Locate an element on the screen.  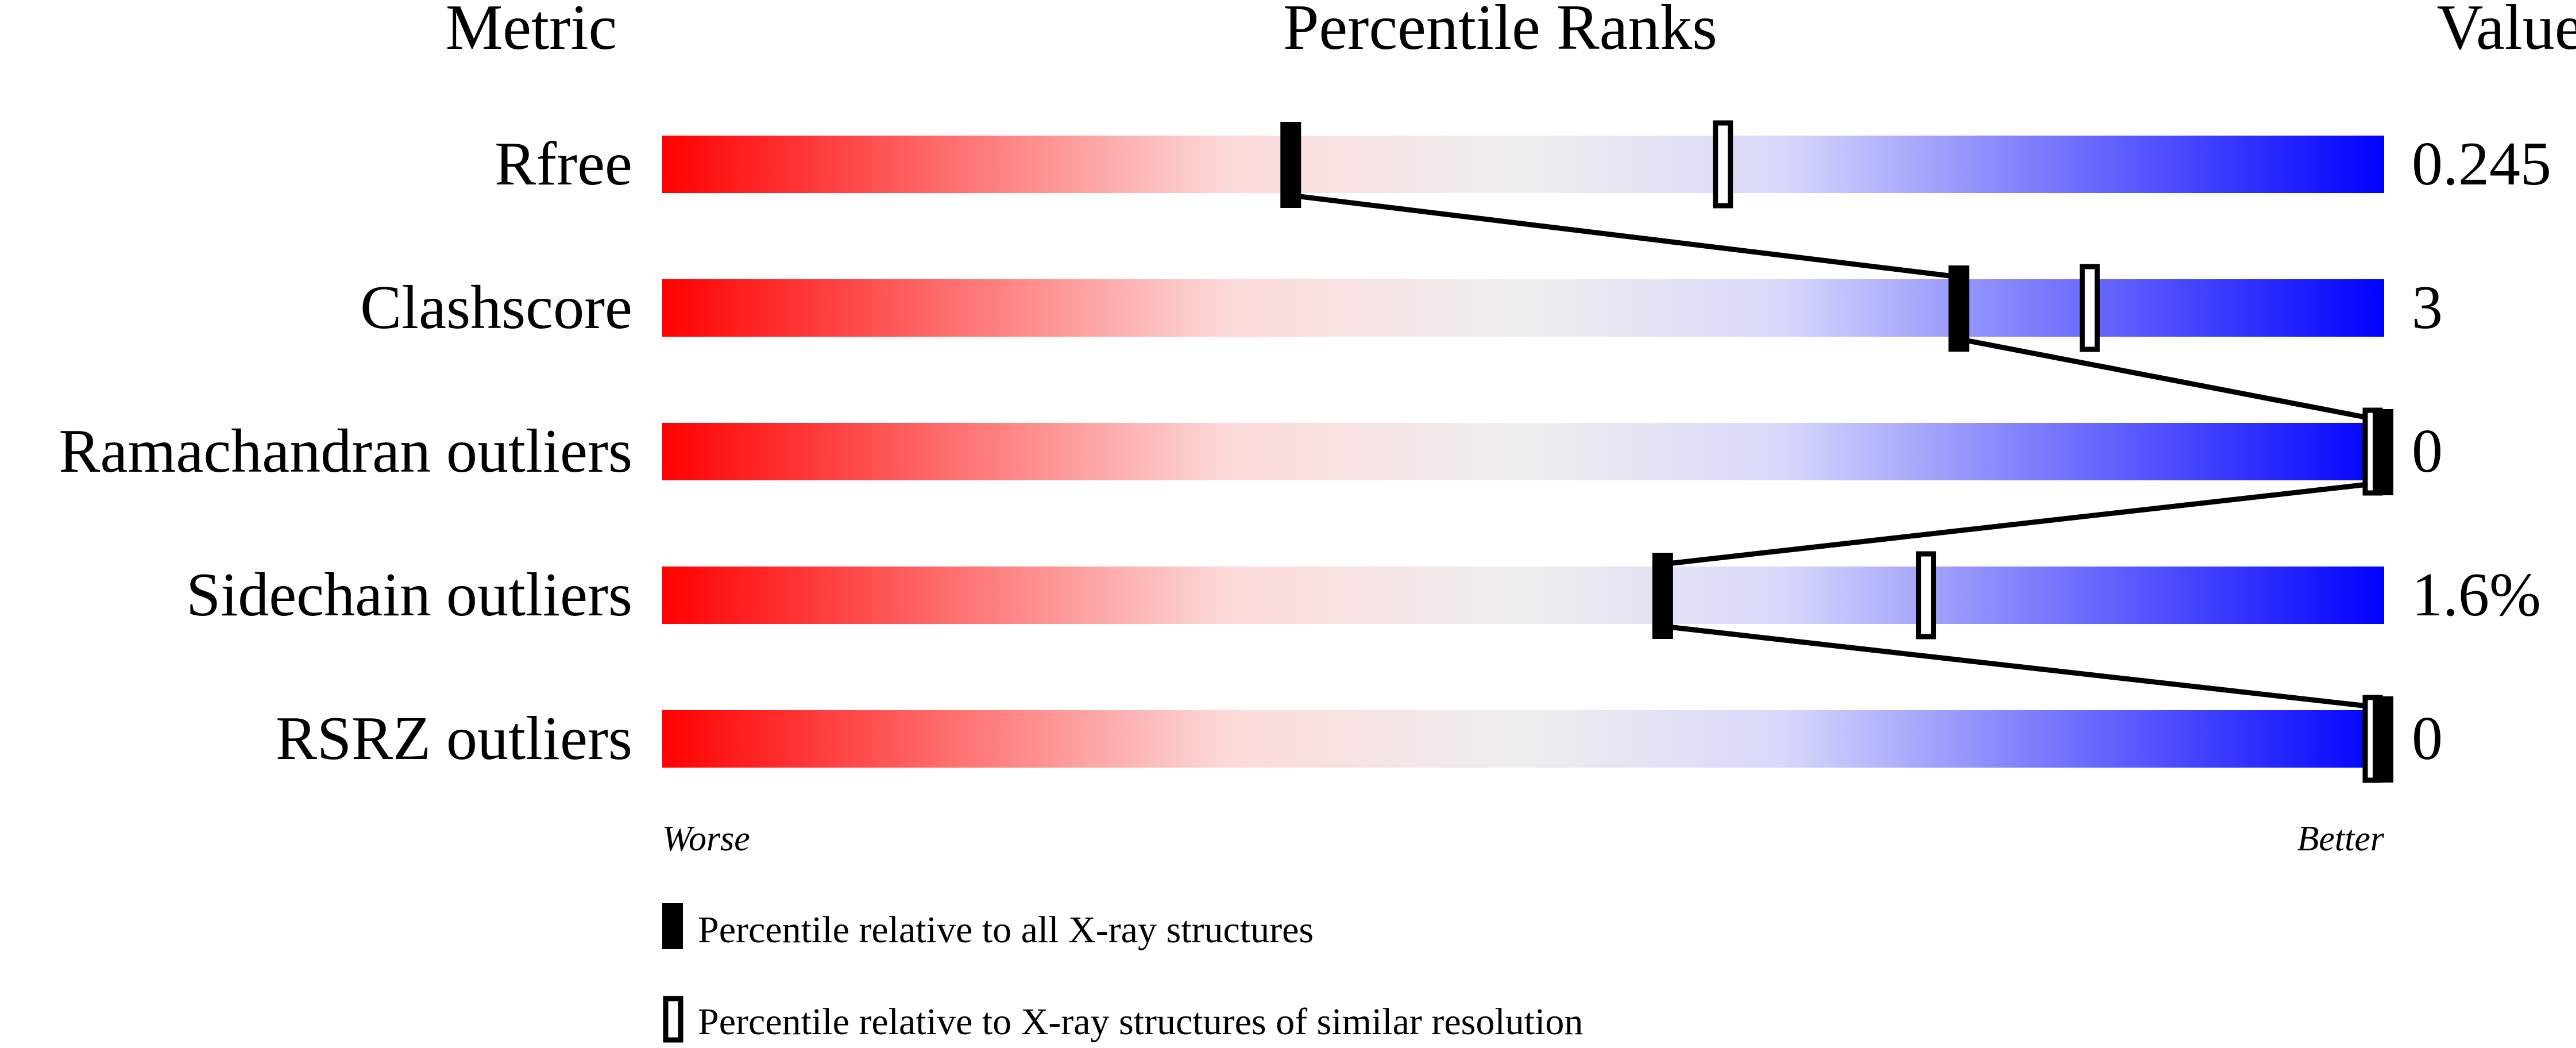
metric-value: 3 is located at coordinates (2427, 307).